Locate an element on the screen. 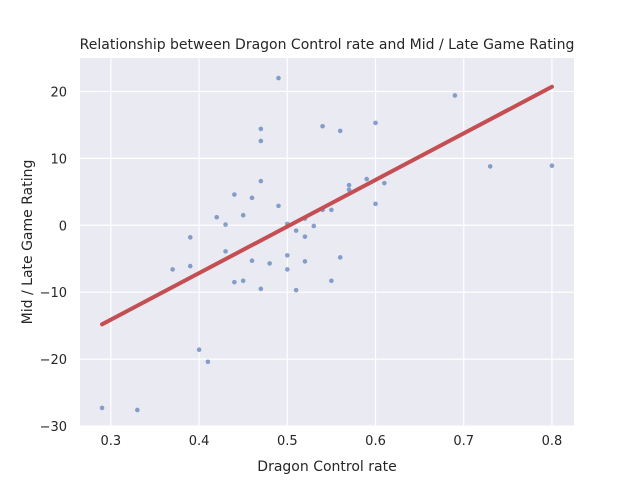  x-axis-label: Dragon Control rate is located at coordinates (326, 467).